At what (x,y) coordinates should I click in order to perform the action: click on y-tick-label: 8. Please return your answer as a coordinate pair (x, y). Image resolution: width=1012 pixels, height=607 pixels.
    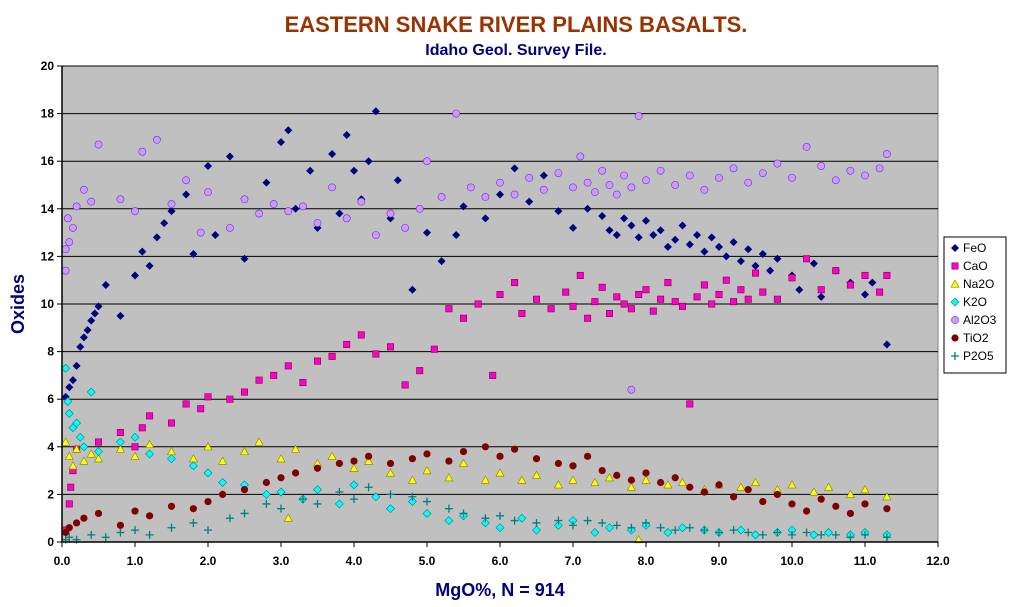
    Looking at the image, I should click on (50, 352).